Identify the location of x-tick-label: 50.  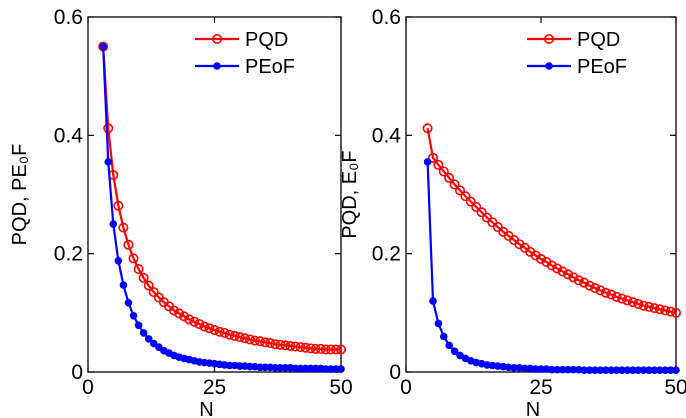
(675, 387).